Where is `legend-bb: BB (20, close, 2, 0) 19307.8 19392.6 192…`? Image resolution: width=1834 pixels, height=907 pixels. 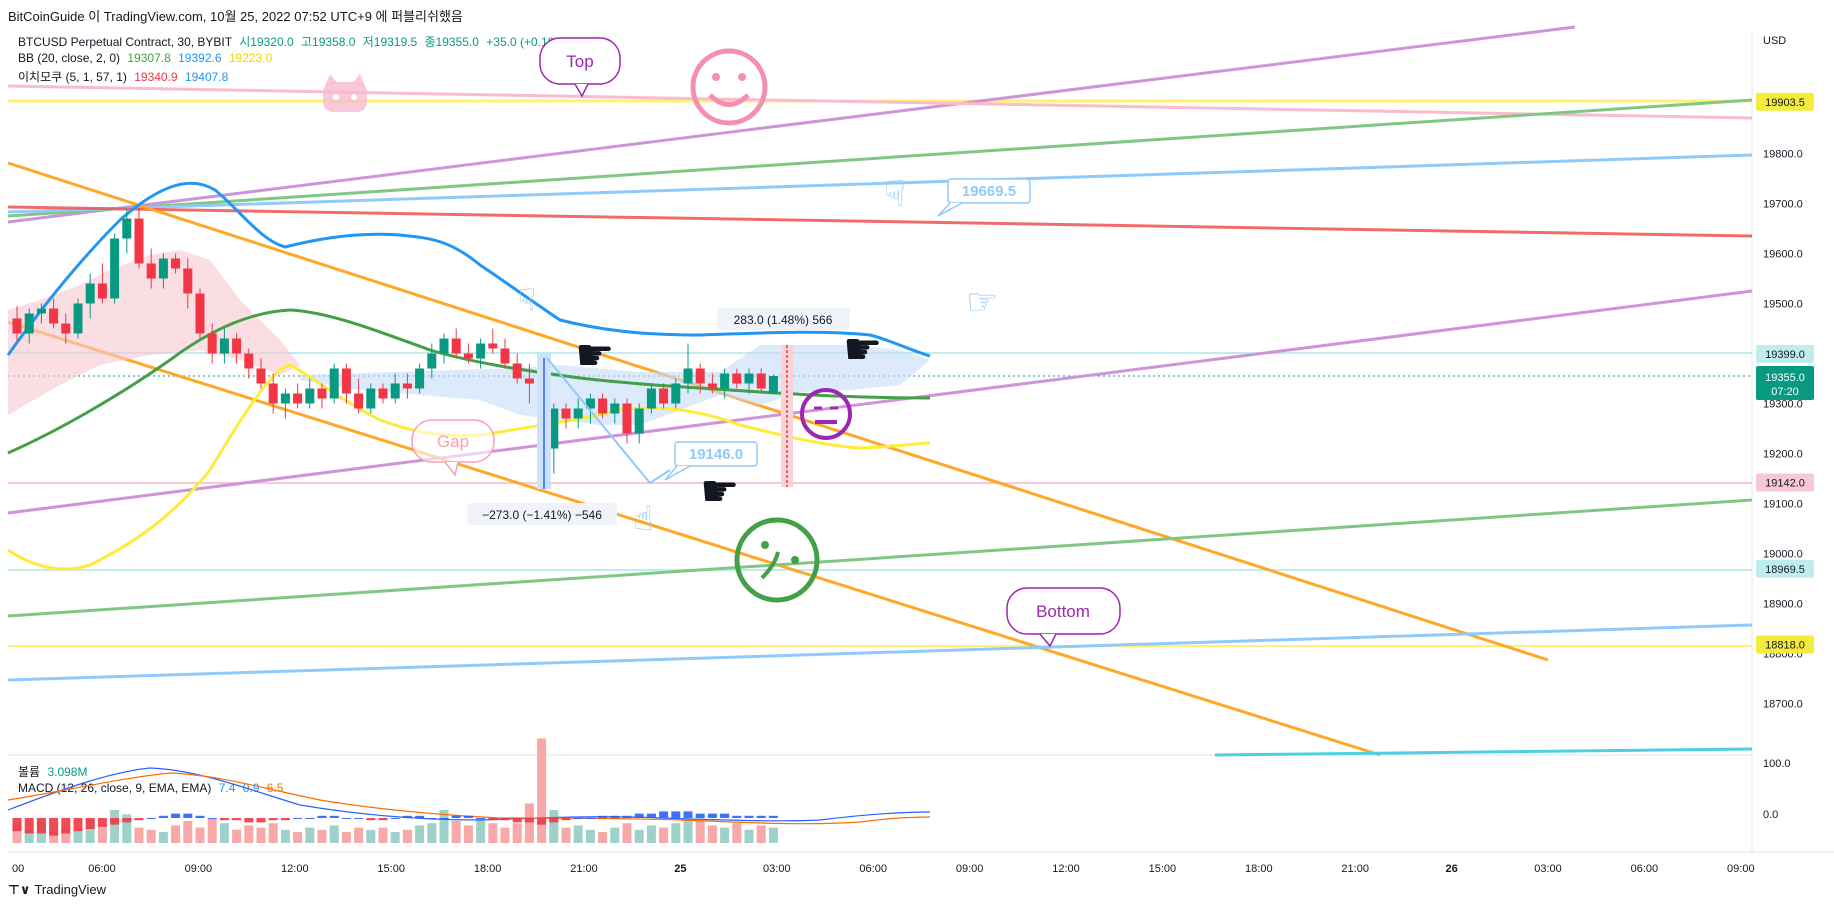 legend-bb: BB (20, close, 2, 0) 19307.8 19392.6 192… is located at coordinates (145, 58).